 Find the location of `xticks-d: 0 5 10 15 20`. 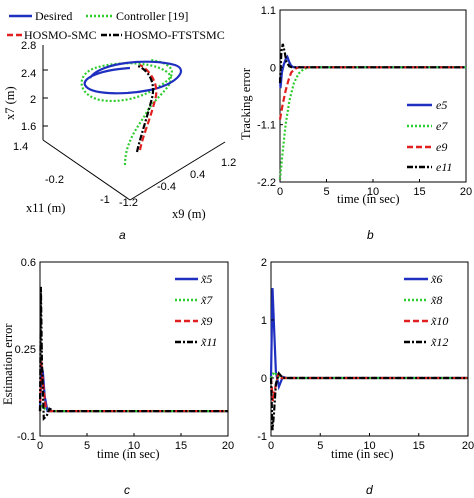

xticks-d: 0 5 10 15 20 is located at coordinates (371, 442).